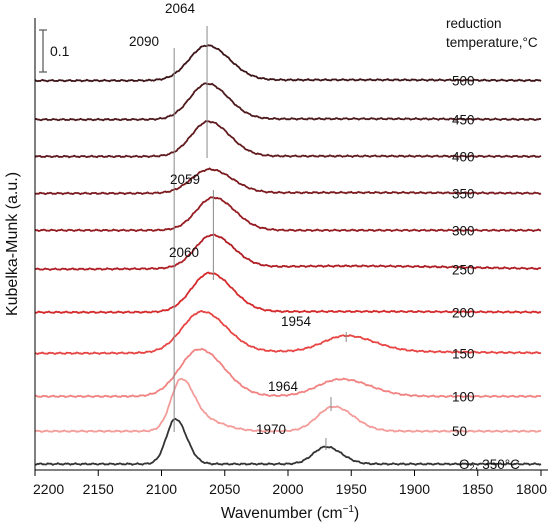  I want to click on peak-label-5: 1954, so click(296, 321).